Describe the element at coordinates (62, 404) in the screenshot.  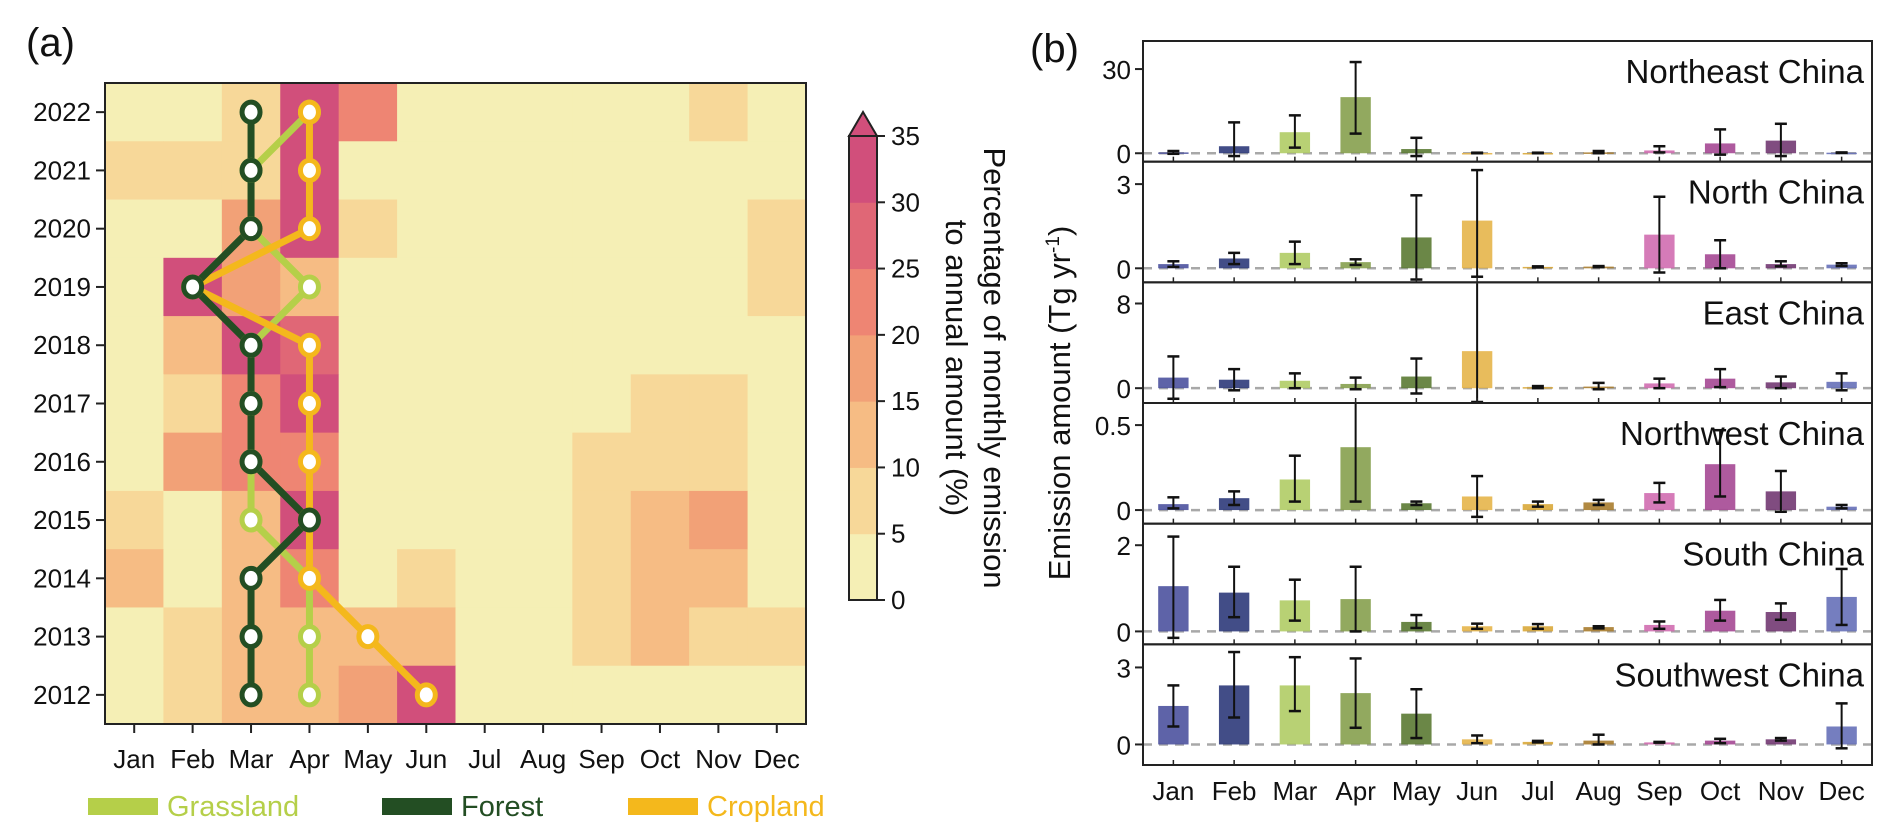
I see `y-tick-label: 2017` at that location.